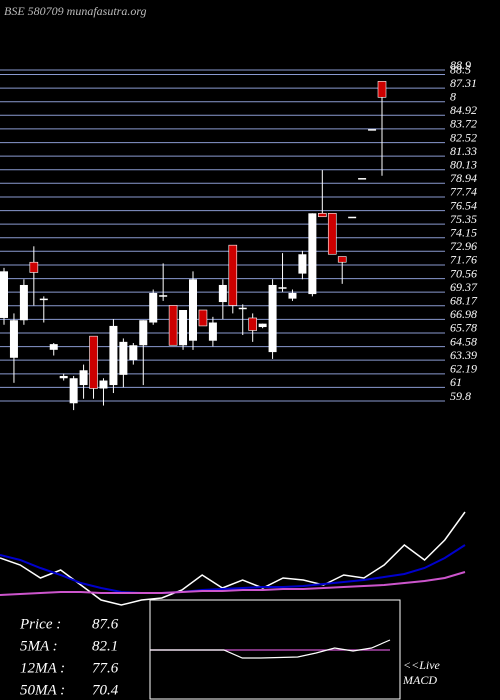 This screenshot has width=500, height=700. I want to click on y-tick-label: 64.58, so click(463, 341).